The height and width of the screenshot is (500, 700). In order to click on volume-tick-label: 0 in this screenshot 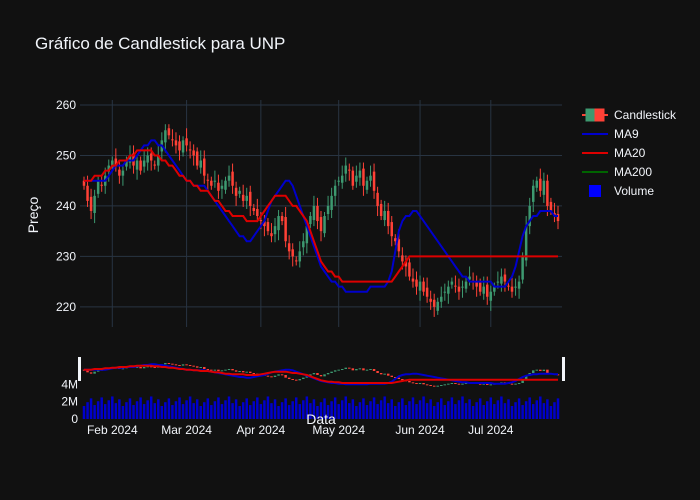, I will do `click(74, 419)`.